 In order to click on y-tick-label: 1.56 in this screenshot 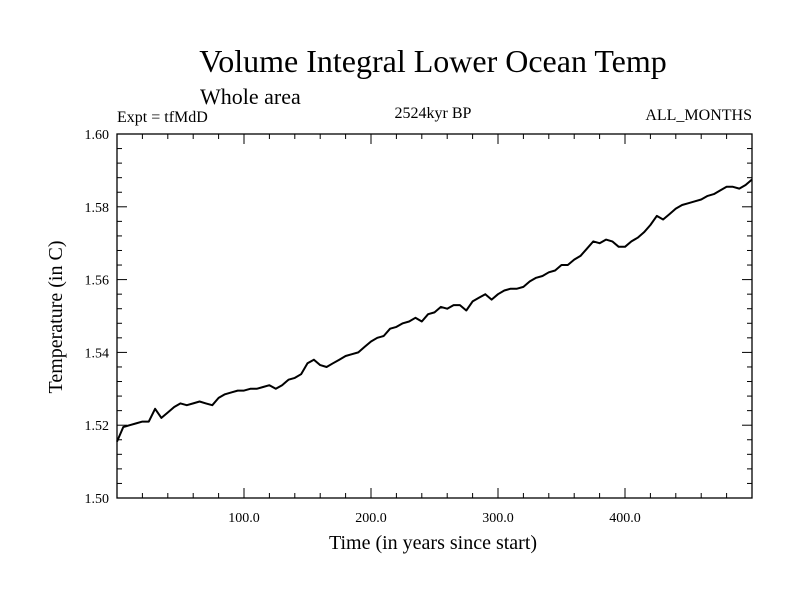, I will do `click(97, 281)`.